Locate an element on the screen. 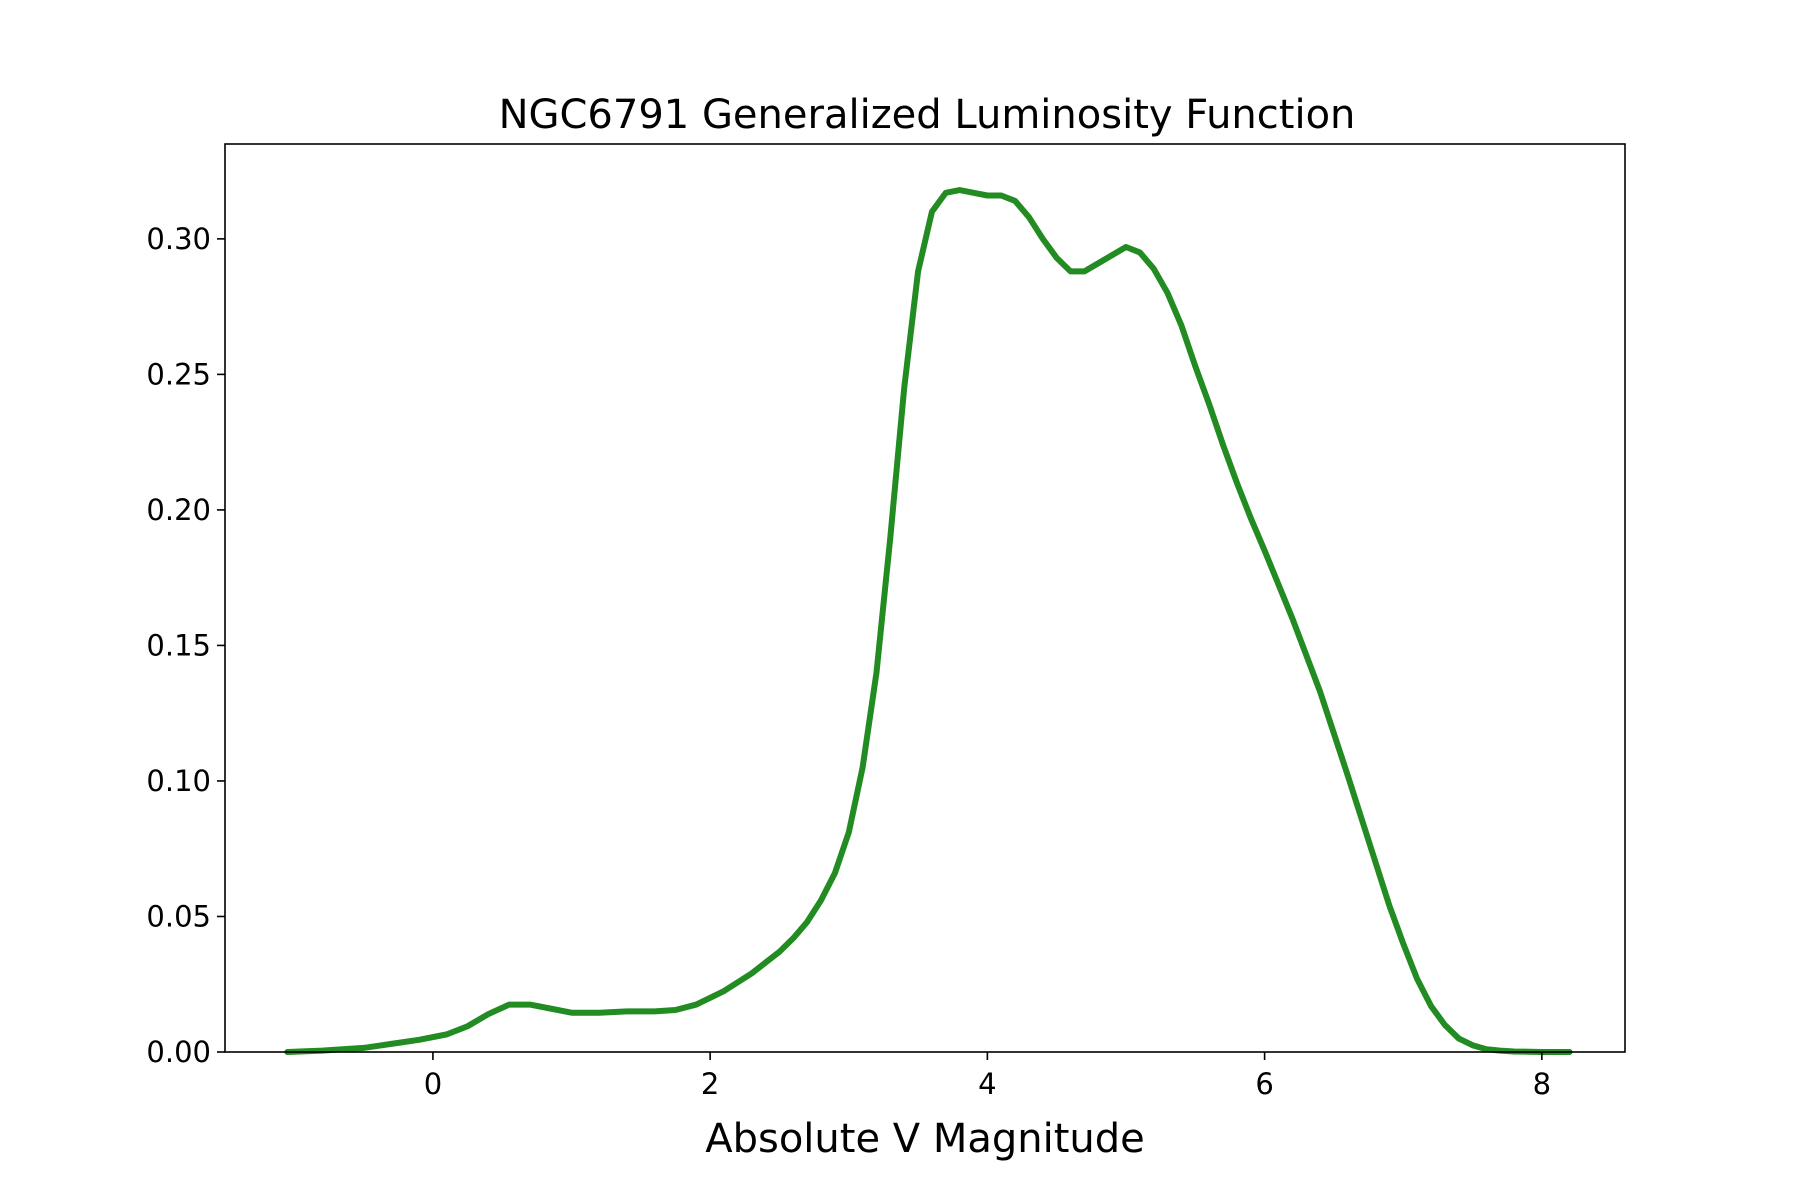  y-tick-label: 0.30 is located at coordinates (178, 239).